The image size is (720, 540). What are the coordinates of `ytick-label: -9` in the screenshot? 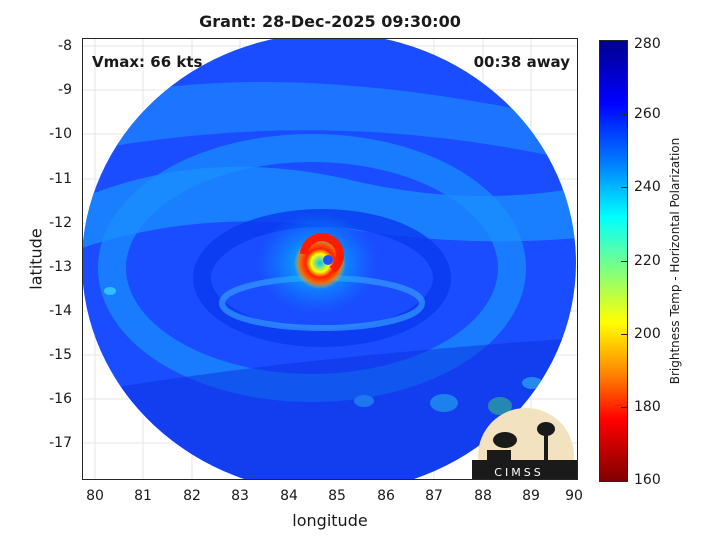 It's located at (65, 90).